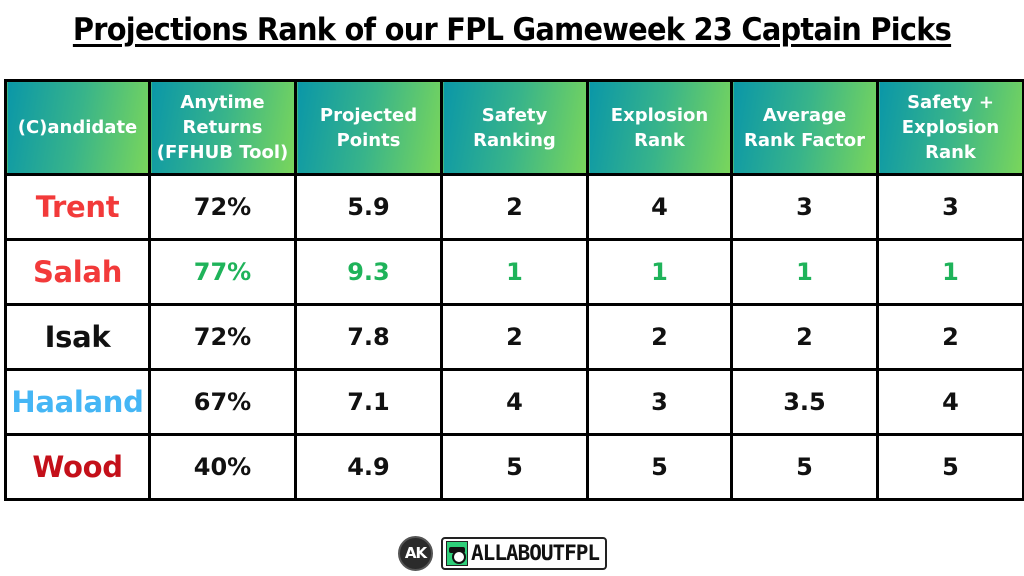 This screenshot has height=576, width=1024. I want to click on column-header: Anytime Returns (FFHUB Tool), so click(222, 127).